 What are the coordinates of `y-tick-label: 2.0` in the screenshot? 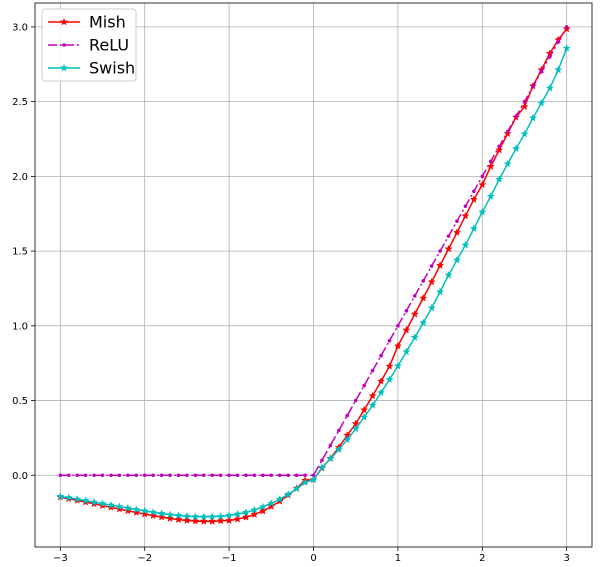 It's located at (20, 177).